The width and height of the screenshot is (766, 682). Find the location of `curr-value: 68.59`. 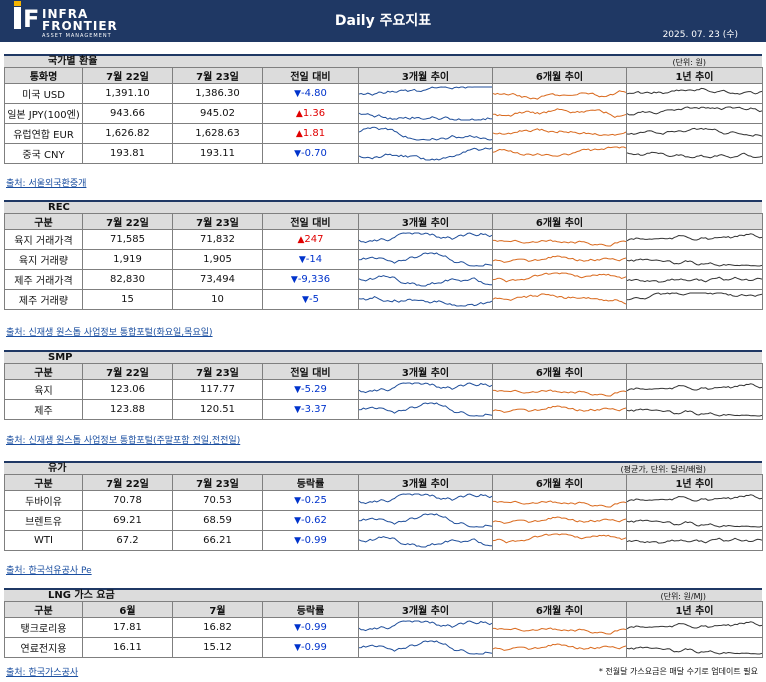

curr-value: 68.59 is located at coordinates (217, 520).